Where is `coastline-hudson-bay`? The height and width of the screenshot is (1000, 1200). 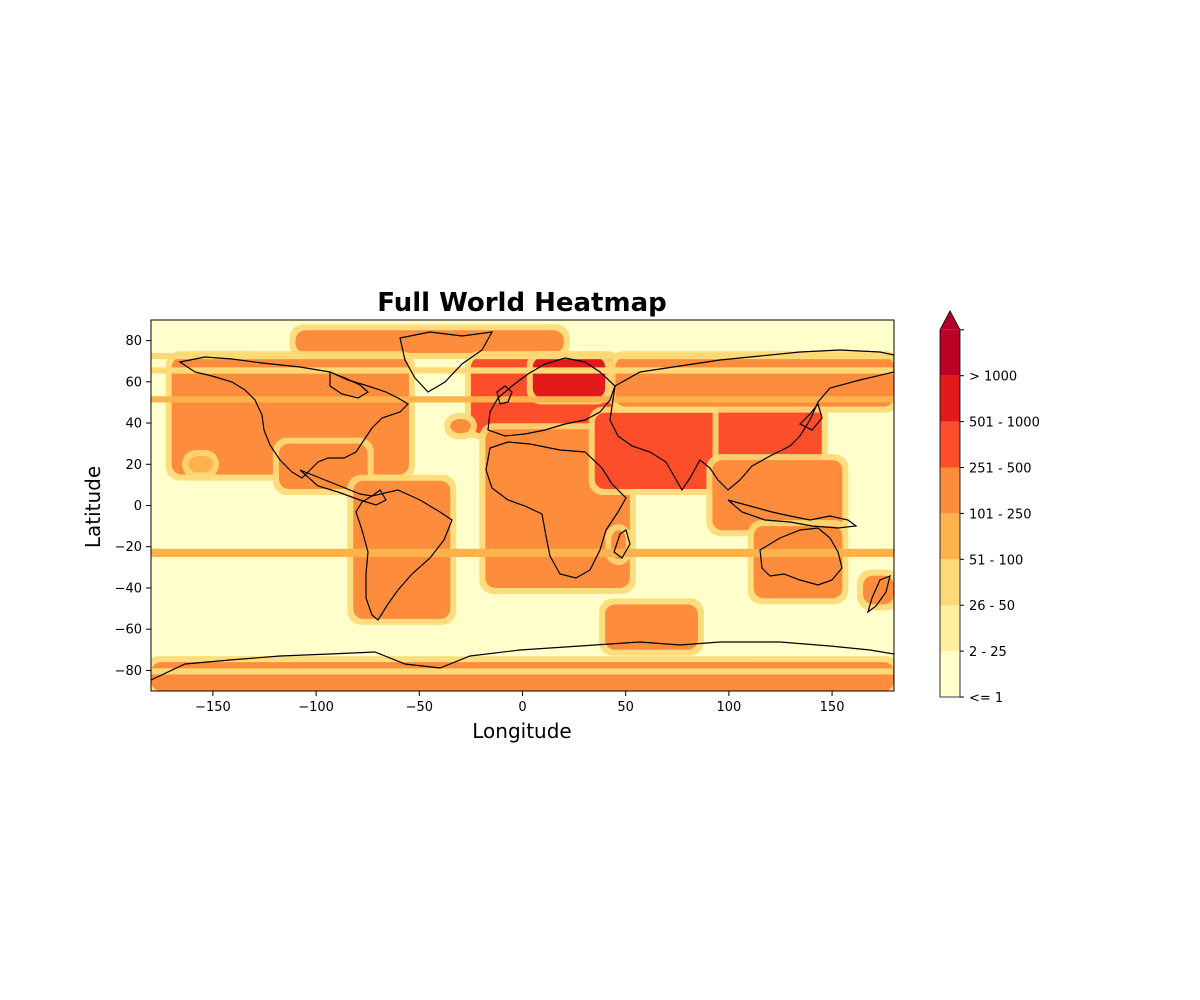
coastline-hudson-bay is located at coordinates (349, 385).